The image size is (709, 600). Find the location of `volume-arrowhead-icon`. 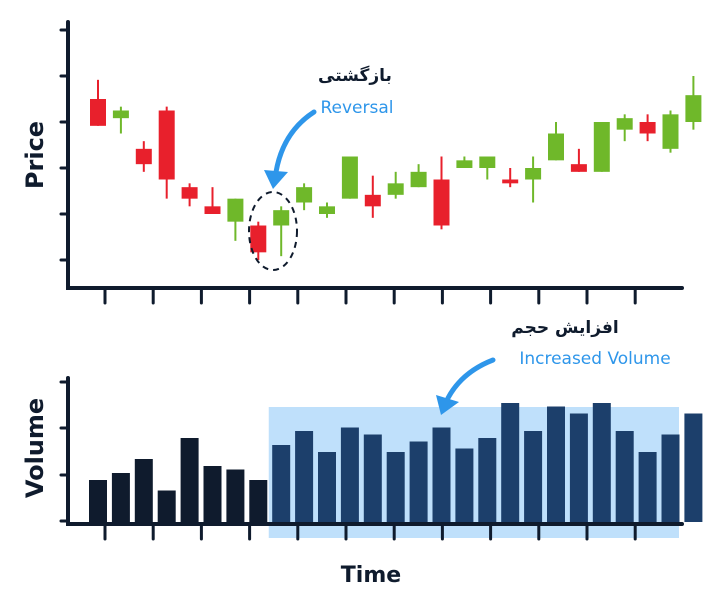

volume-arrowhead-icon is located at coordinates (447, 405).